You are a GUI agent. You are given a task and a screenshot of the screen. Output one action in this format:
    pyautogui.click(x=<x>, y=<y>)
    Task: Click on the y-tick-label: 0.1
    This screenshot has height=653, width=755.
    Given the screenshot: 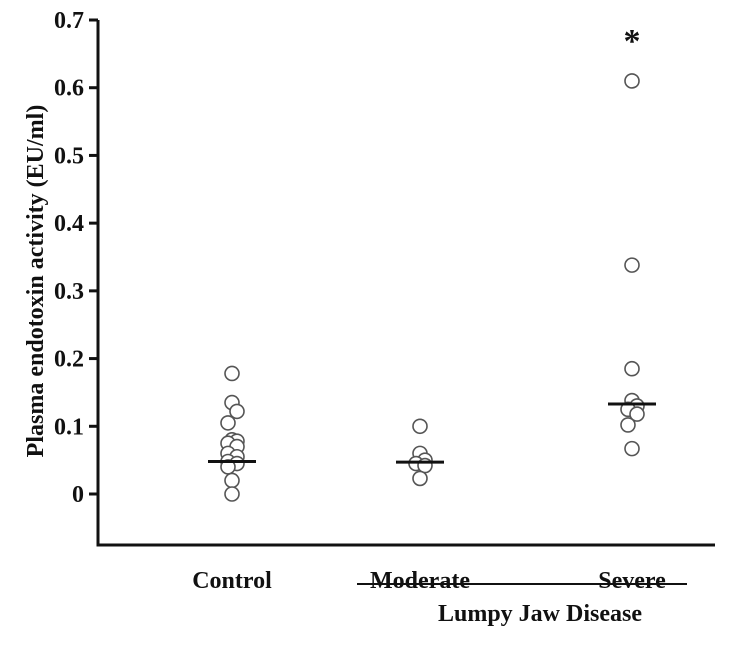 What is the action you would take?
    pyautogui.click(x=69, y=427)
    